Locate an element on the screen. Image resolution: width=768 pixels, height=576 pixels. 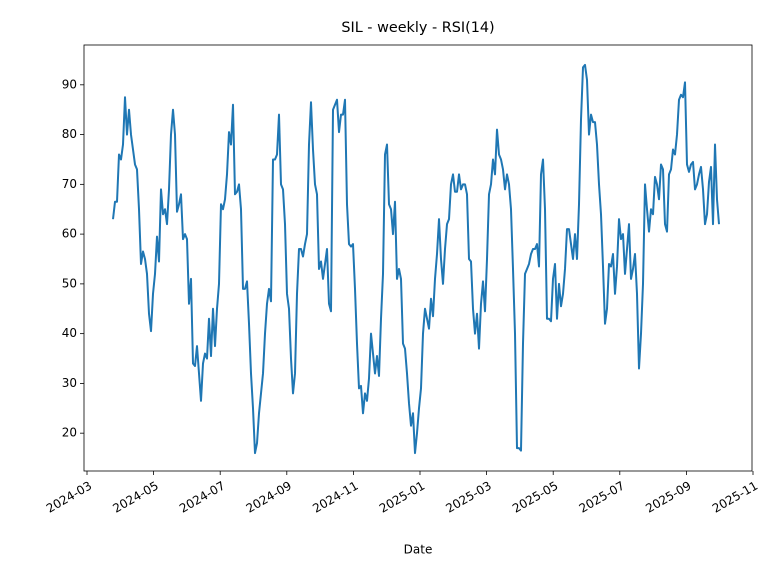
y-tick-label: 90 is located at coordinates (69, 84).